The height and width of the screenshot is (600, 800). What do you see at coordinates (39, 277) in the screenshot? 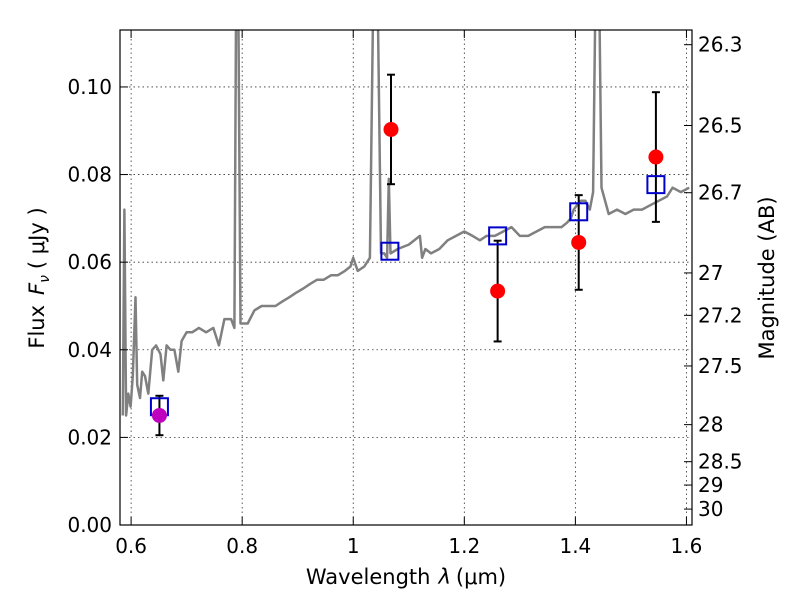
I see `y-axis-label: FluxFν( μJy )` at bounding box center [39, 277].